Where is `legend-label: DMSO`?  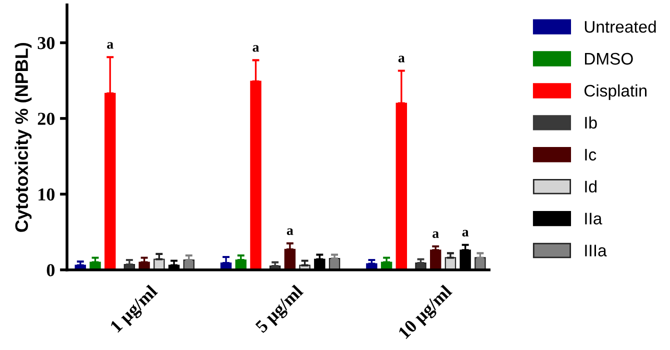
legend-label: DMSO is located at coordinates (609, 58).